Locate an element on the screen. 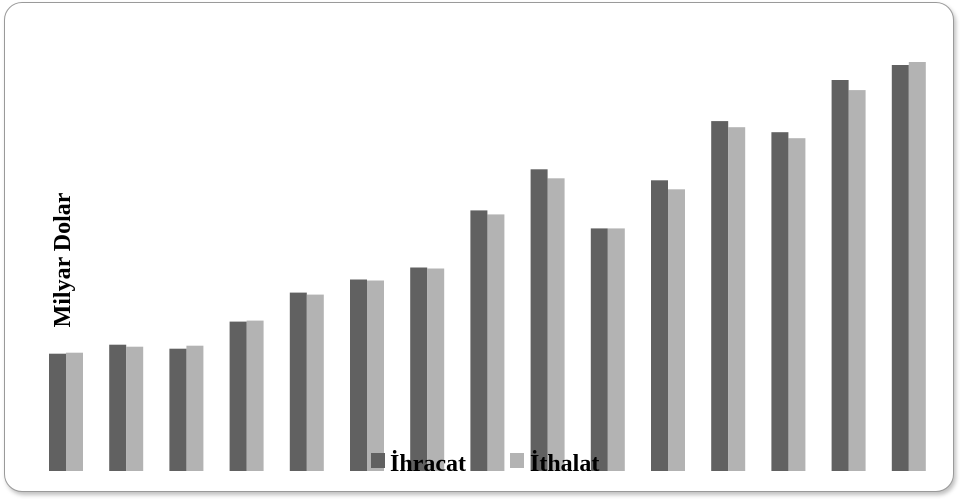  y-axis-label: Milyar Dolar is located at coordinates (63, 259).